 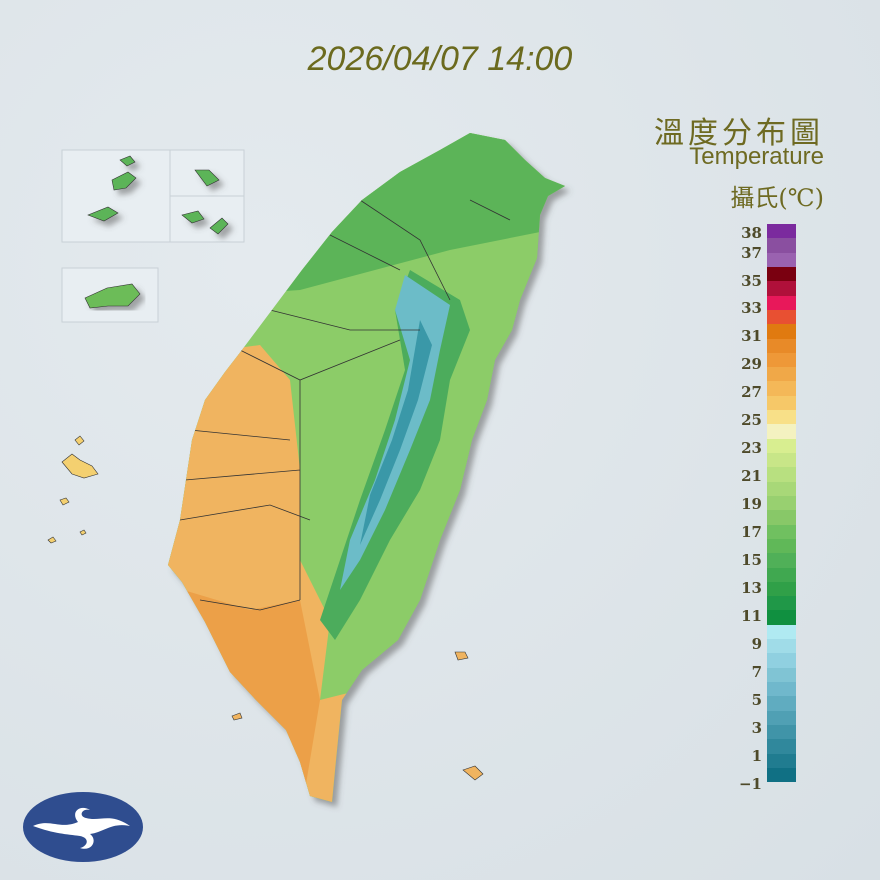 What do you see at coordinates (750, 784) in the screenshot?
I see `color-scale-tick: −1` at bounding box center [750, 784].